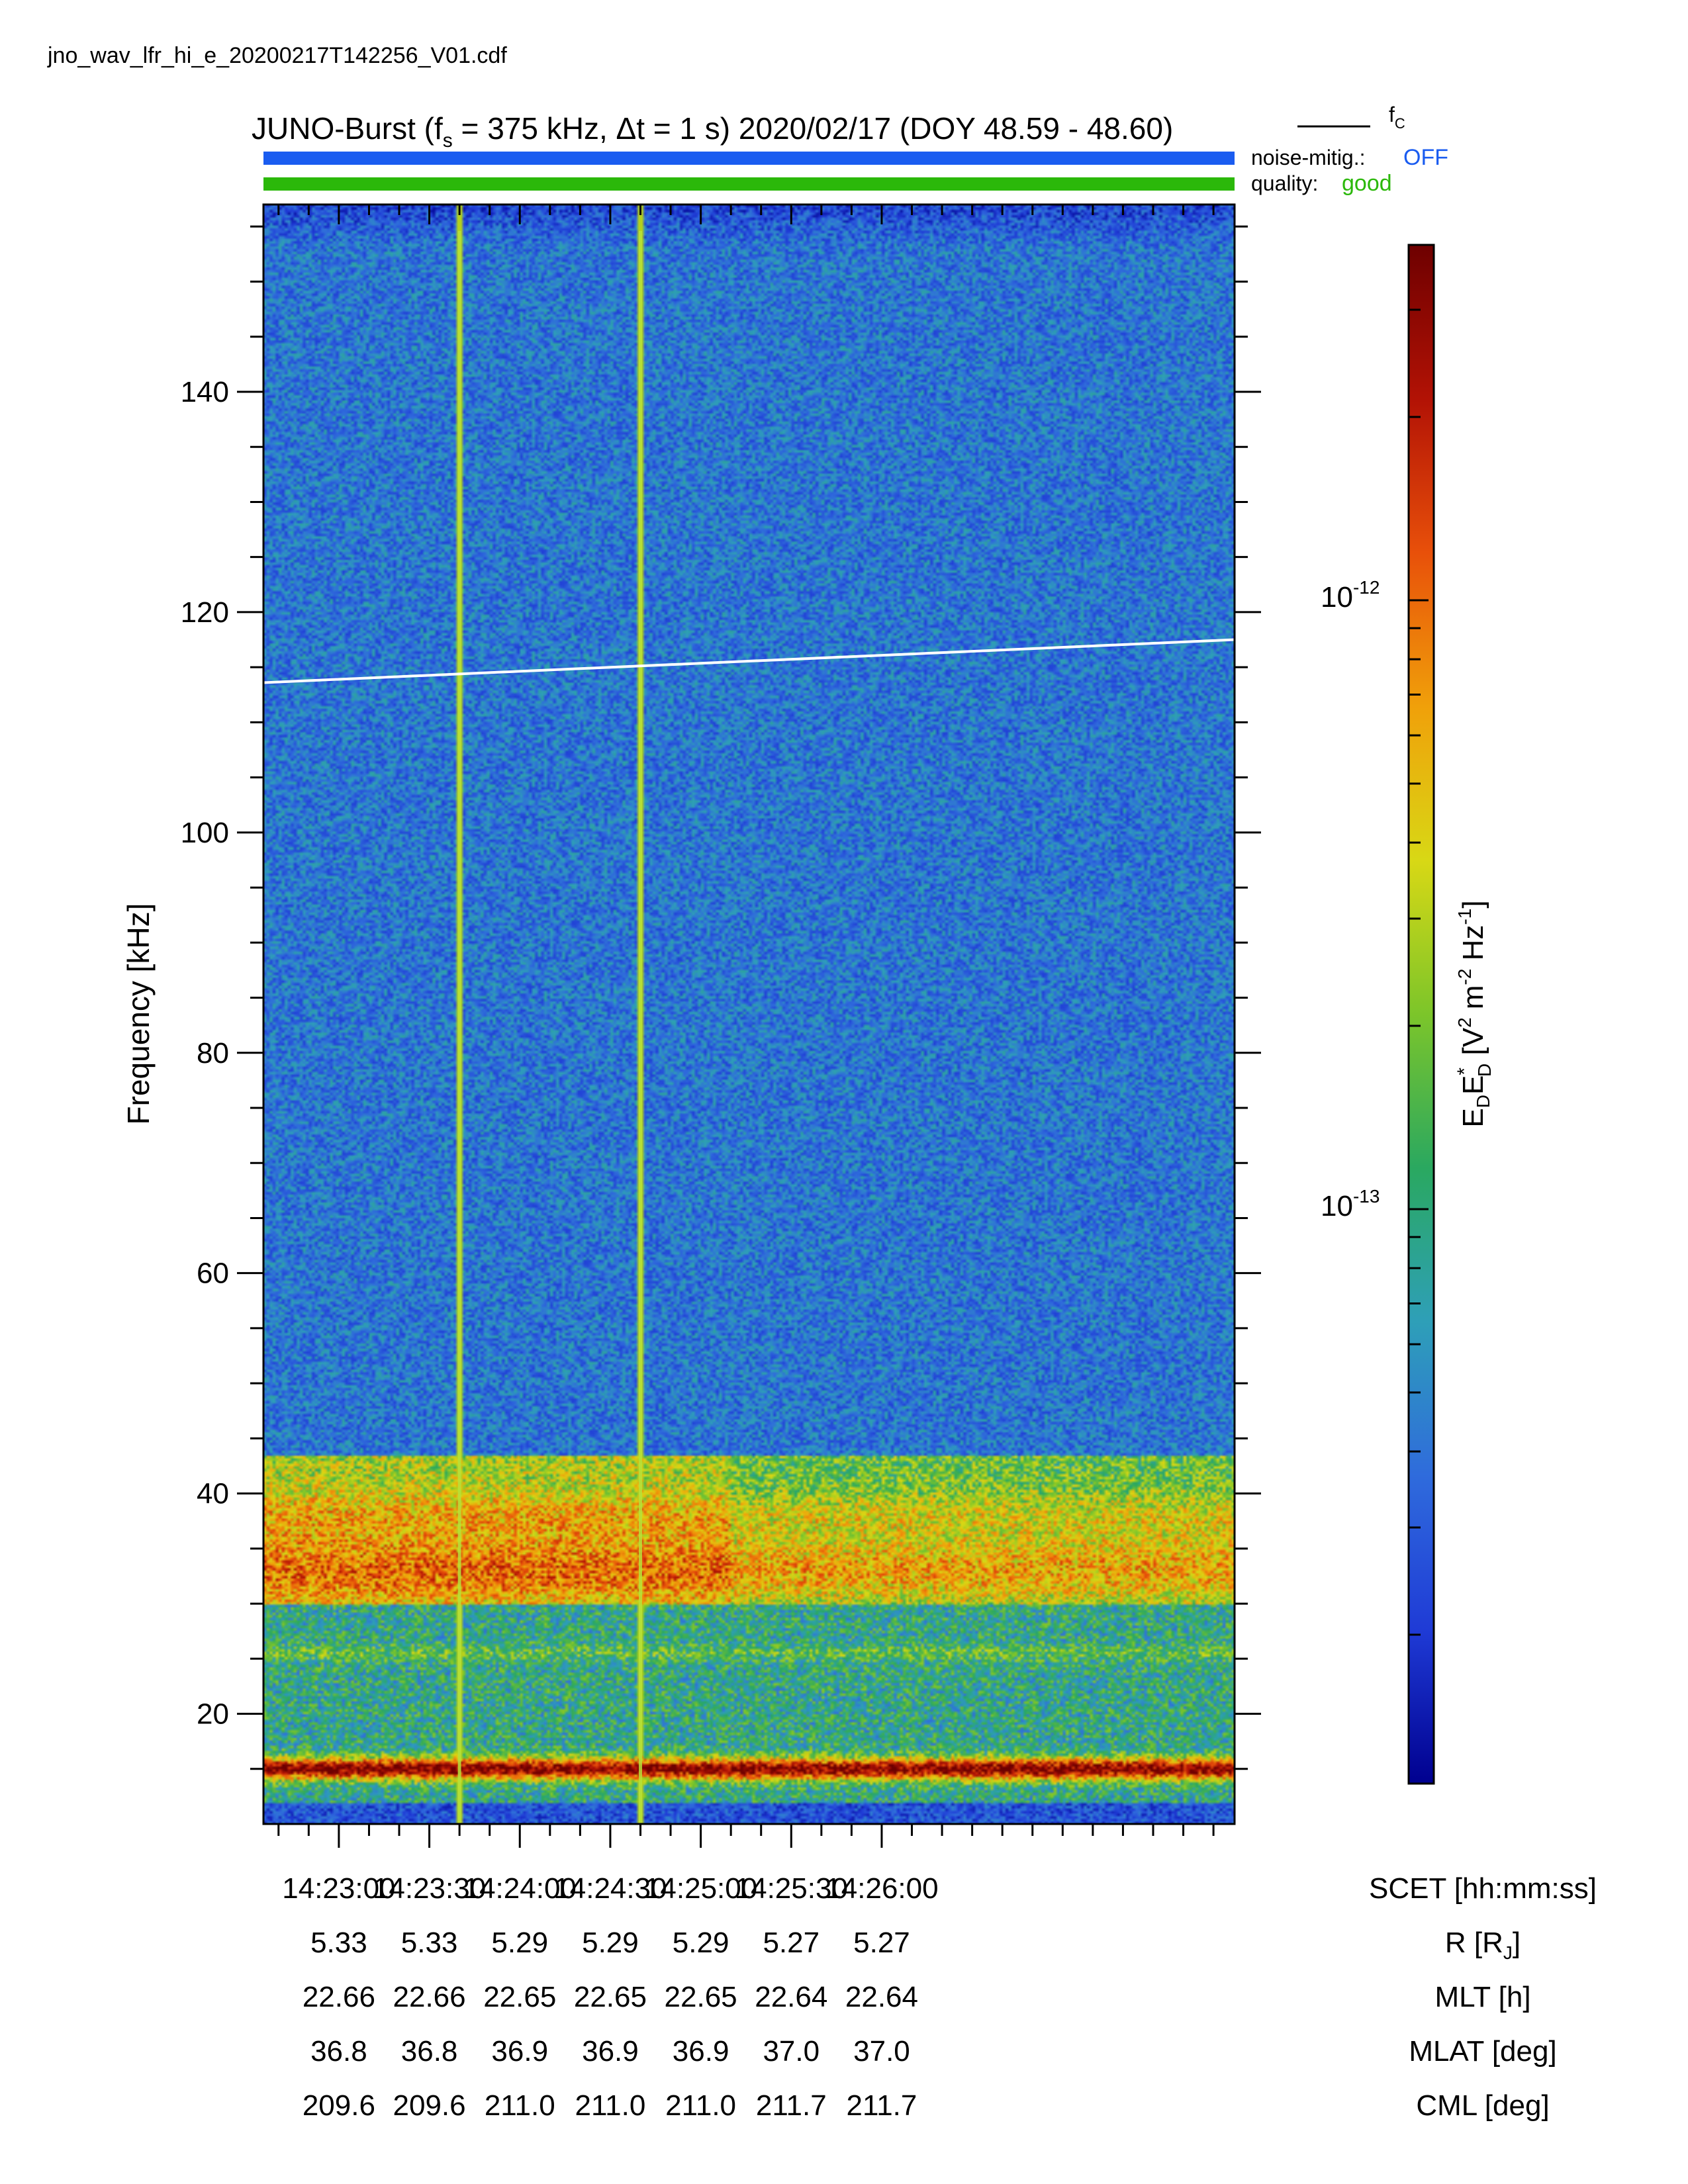  I want to click on colorbar: 10-12 10-13 EDE*D [V2 m-2 Hz-1], so click(1408, 1014).